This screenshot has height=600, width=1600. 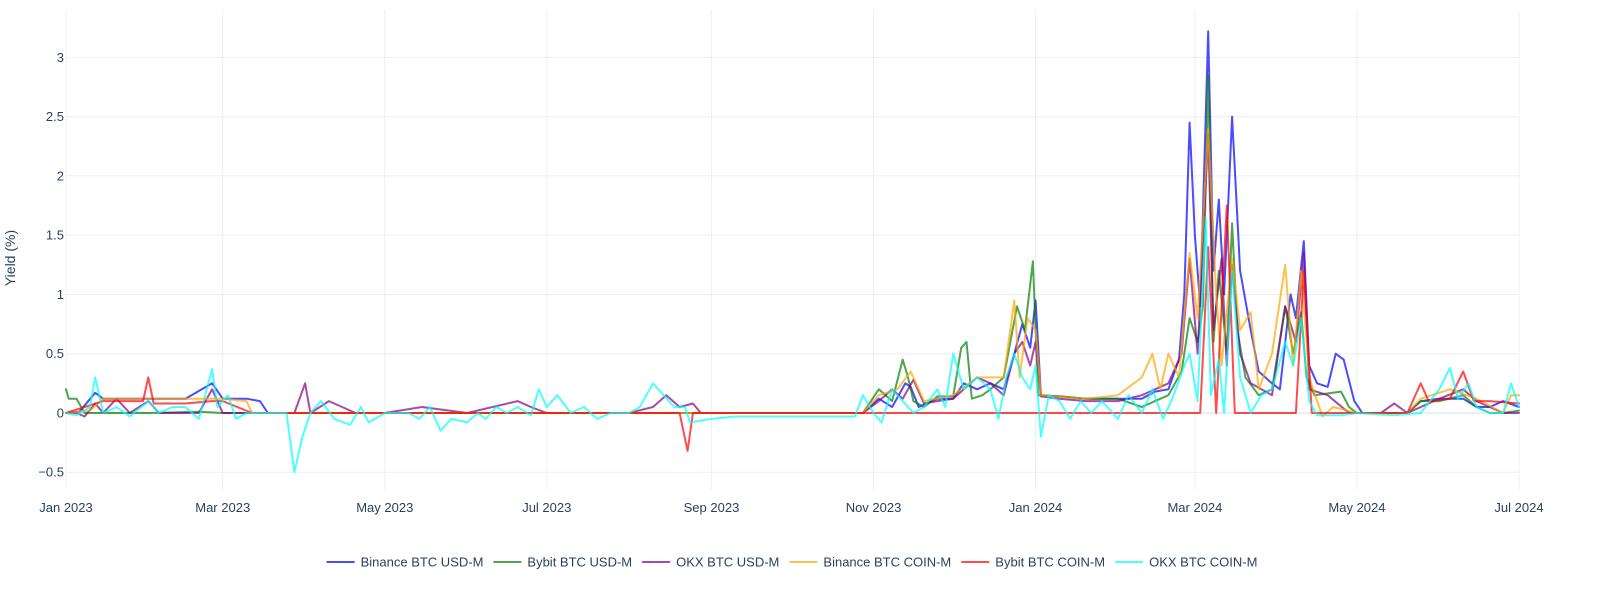 I want to click on legend-label: OKX BTC COIN-M, so click(x=1203, y=562).